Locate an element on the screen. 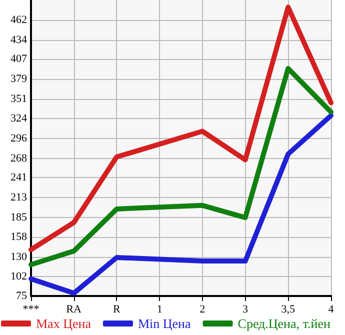 This screenshot has height=335, width=345. y-tick-label: 241 is located at coordinates (18, 178).